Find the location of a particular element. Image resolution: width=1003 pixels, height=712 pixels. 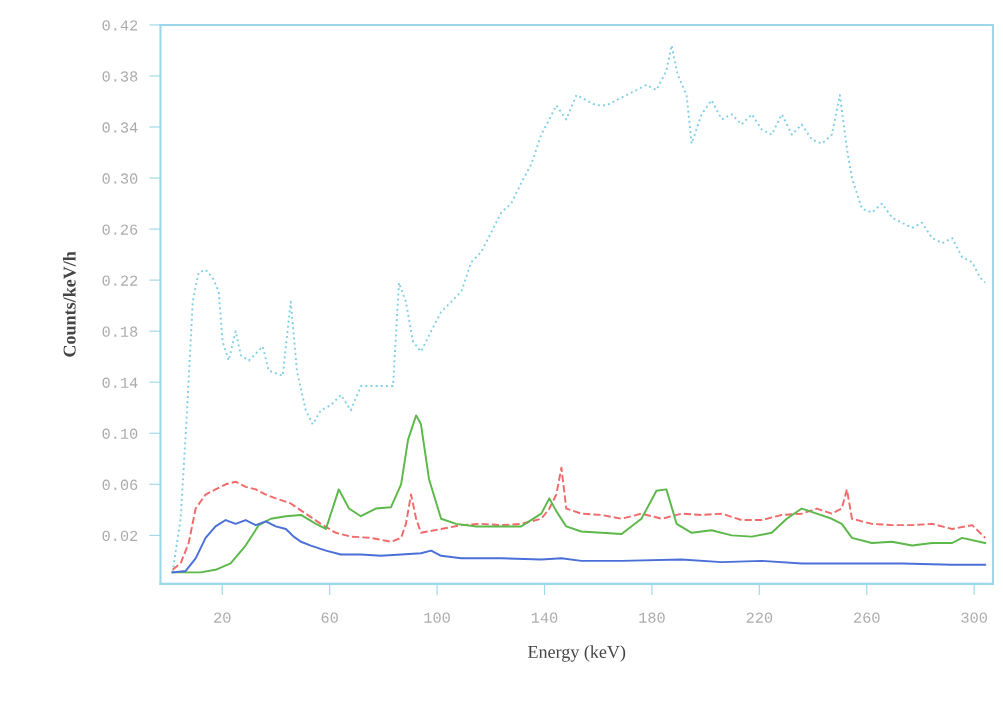

x-tick-label: 140 is located at coordinates (544, 617).